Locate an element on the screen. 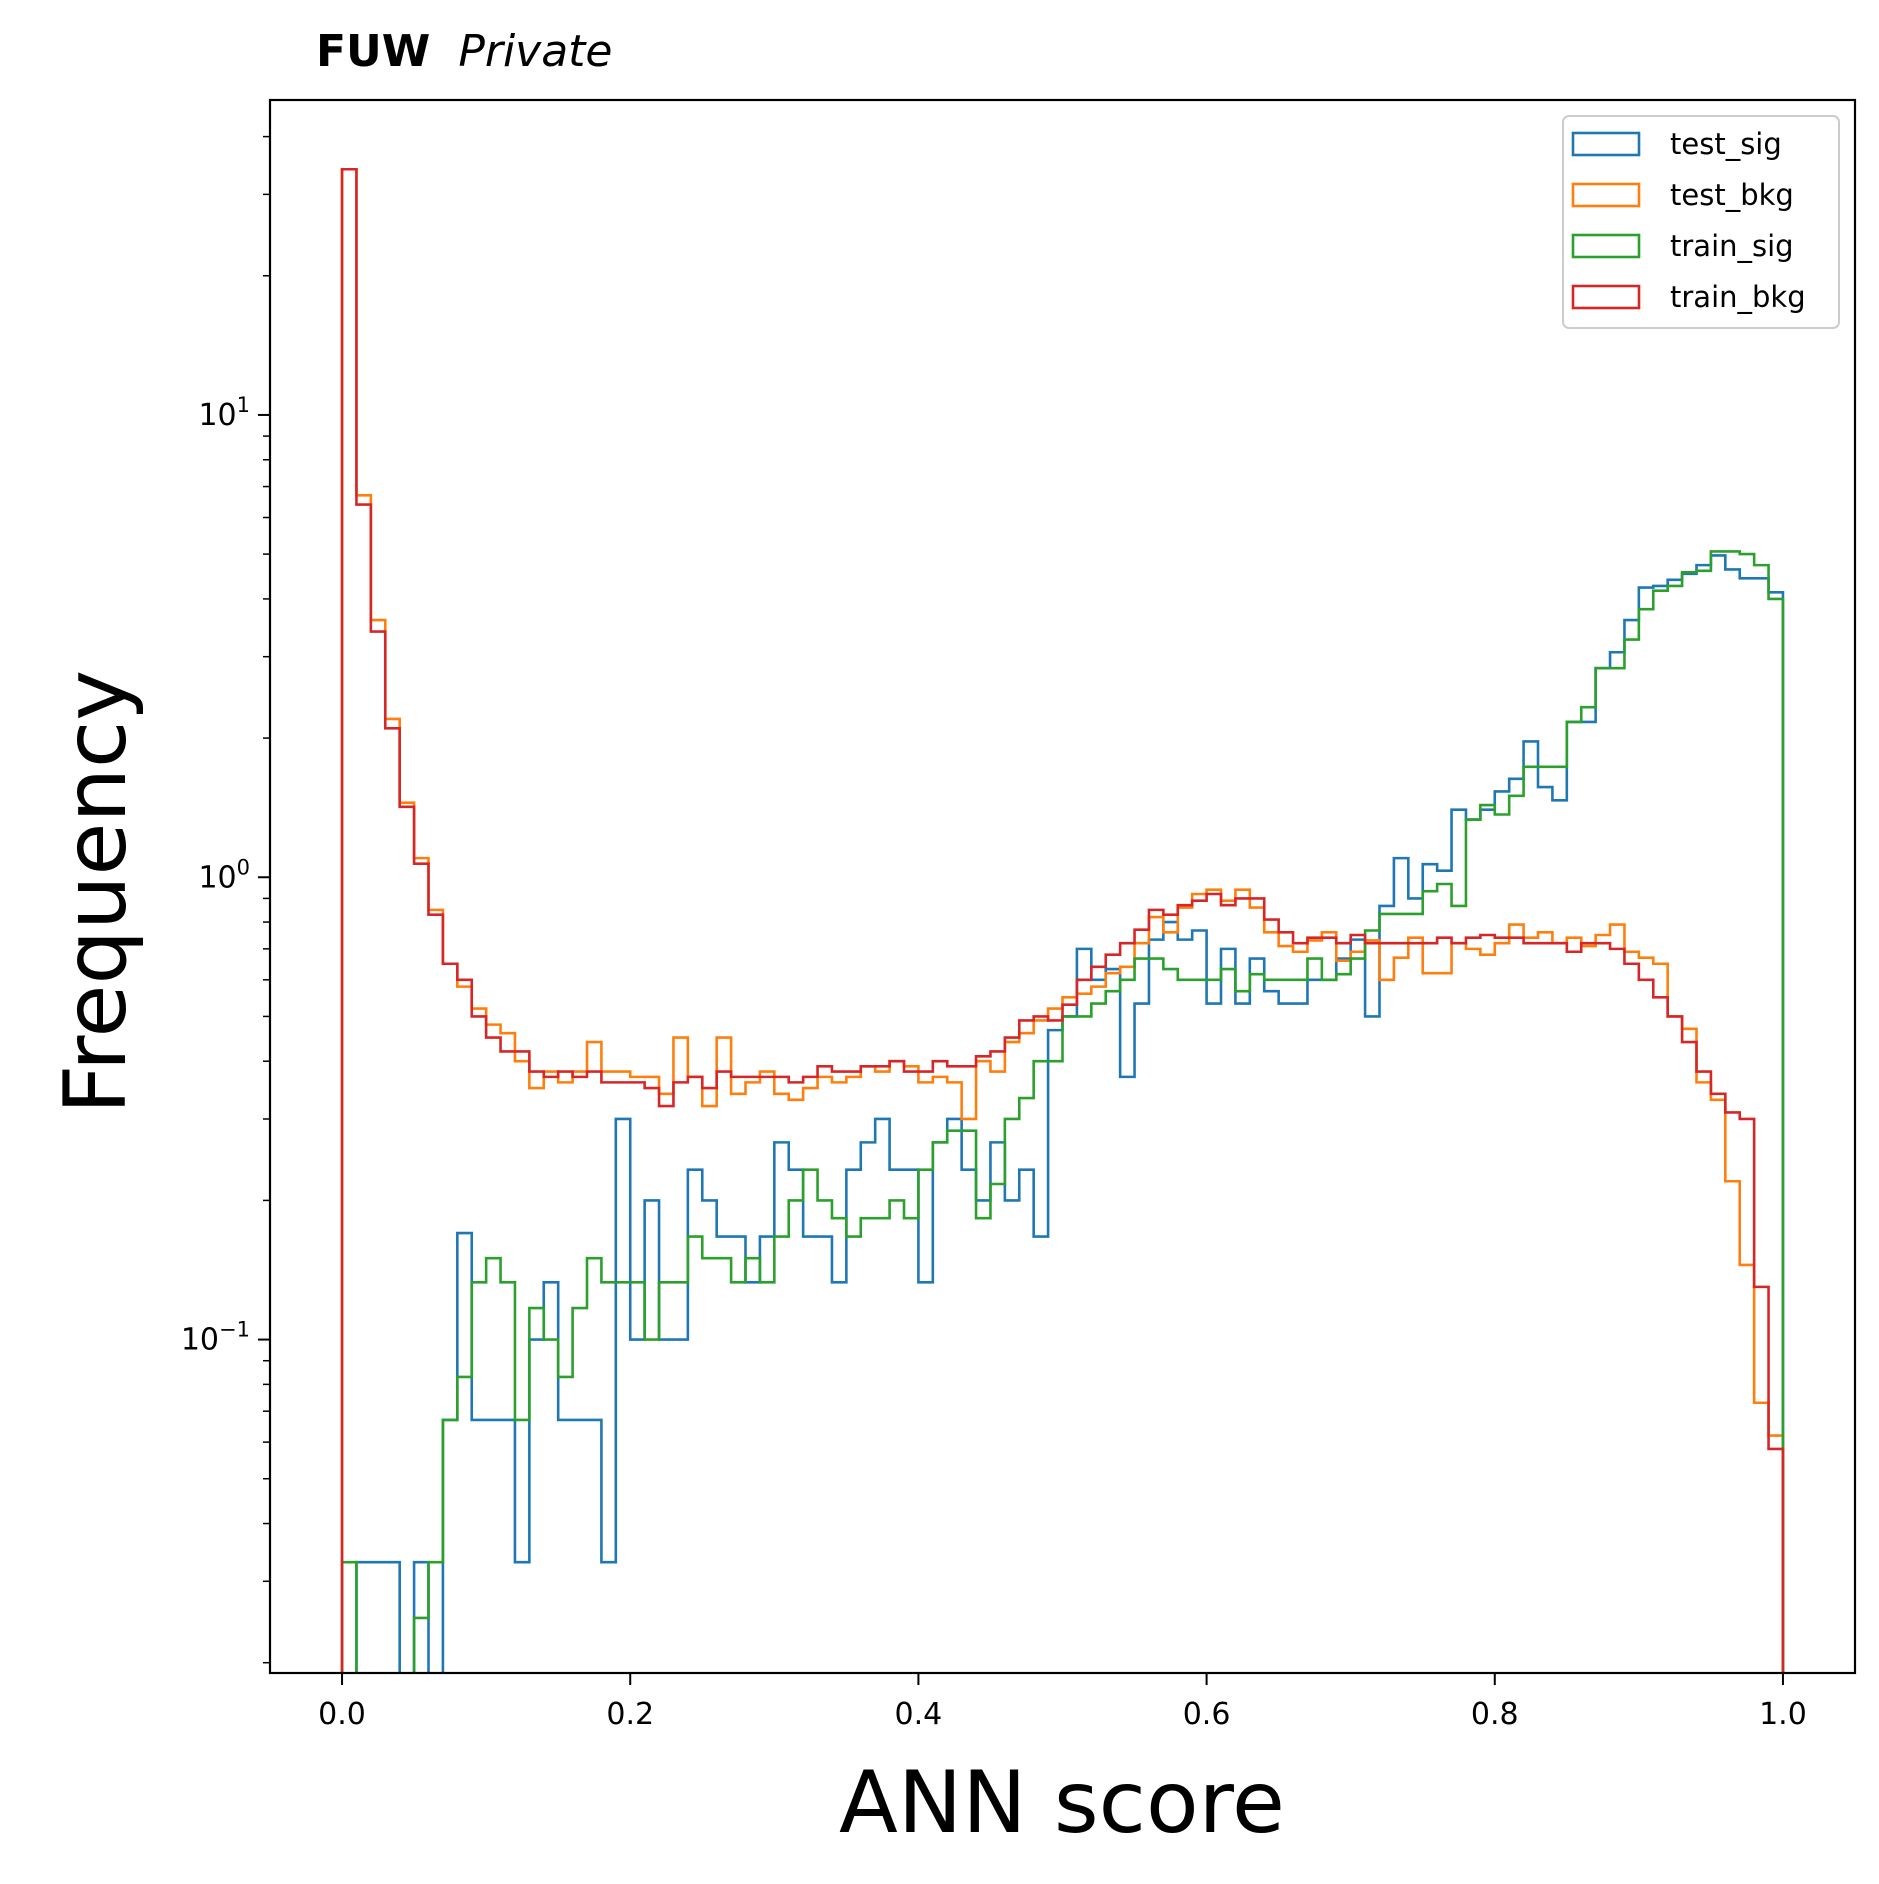 The image size is (1879, 1884). x-tick-label: 1.0 is located at coordinates (1783, 1714).